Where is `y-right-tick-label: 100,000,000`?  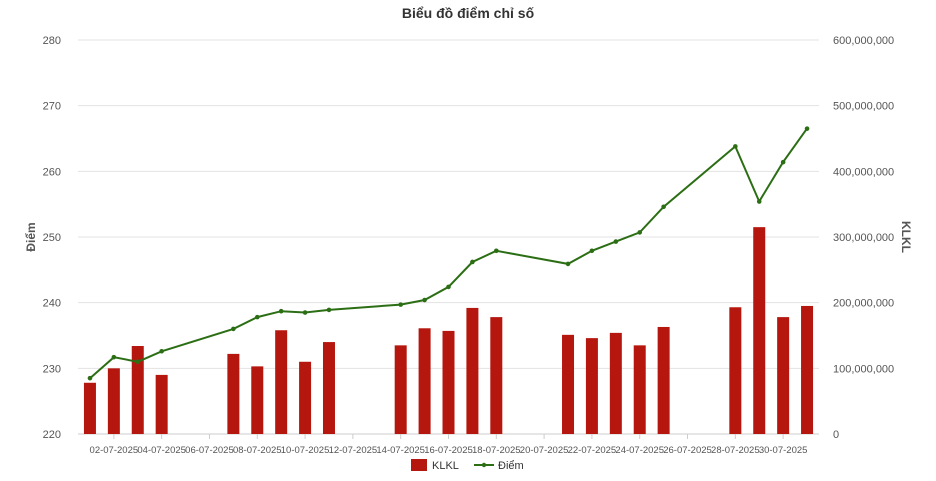 y-right-tick-label: 100,000,000 is located at coordinates (863, 369).